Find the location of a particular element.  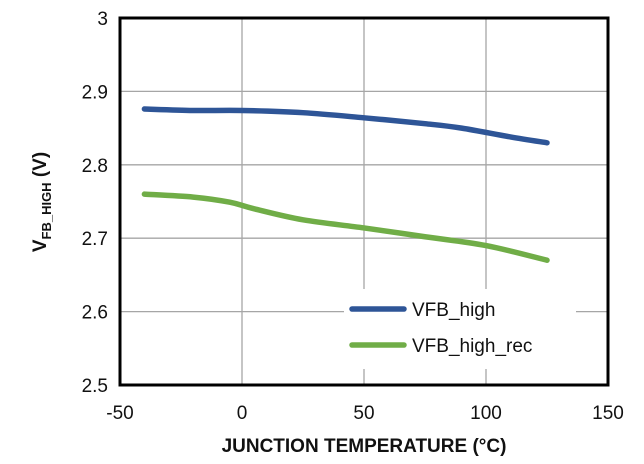

legend: VFB_high VFB_high_rec is located at coordinates (460, 329).